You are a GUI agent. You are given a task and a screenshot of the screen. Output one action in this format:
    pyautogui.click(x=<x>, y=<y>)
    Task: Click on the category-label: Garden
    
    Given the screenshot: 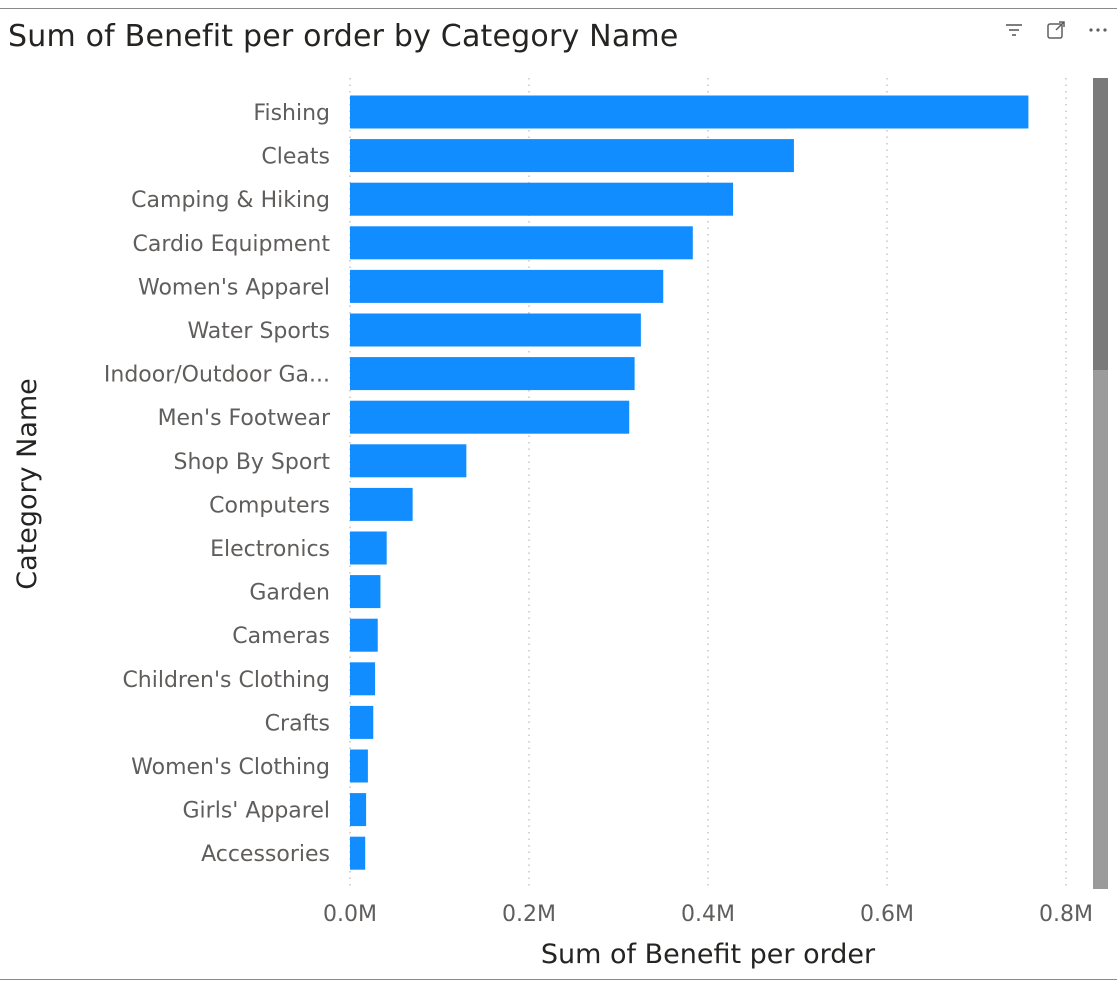 What is the action you would take?
    pyautogui.click(x=289, y=593)
    